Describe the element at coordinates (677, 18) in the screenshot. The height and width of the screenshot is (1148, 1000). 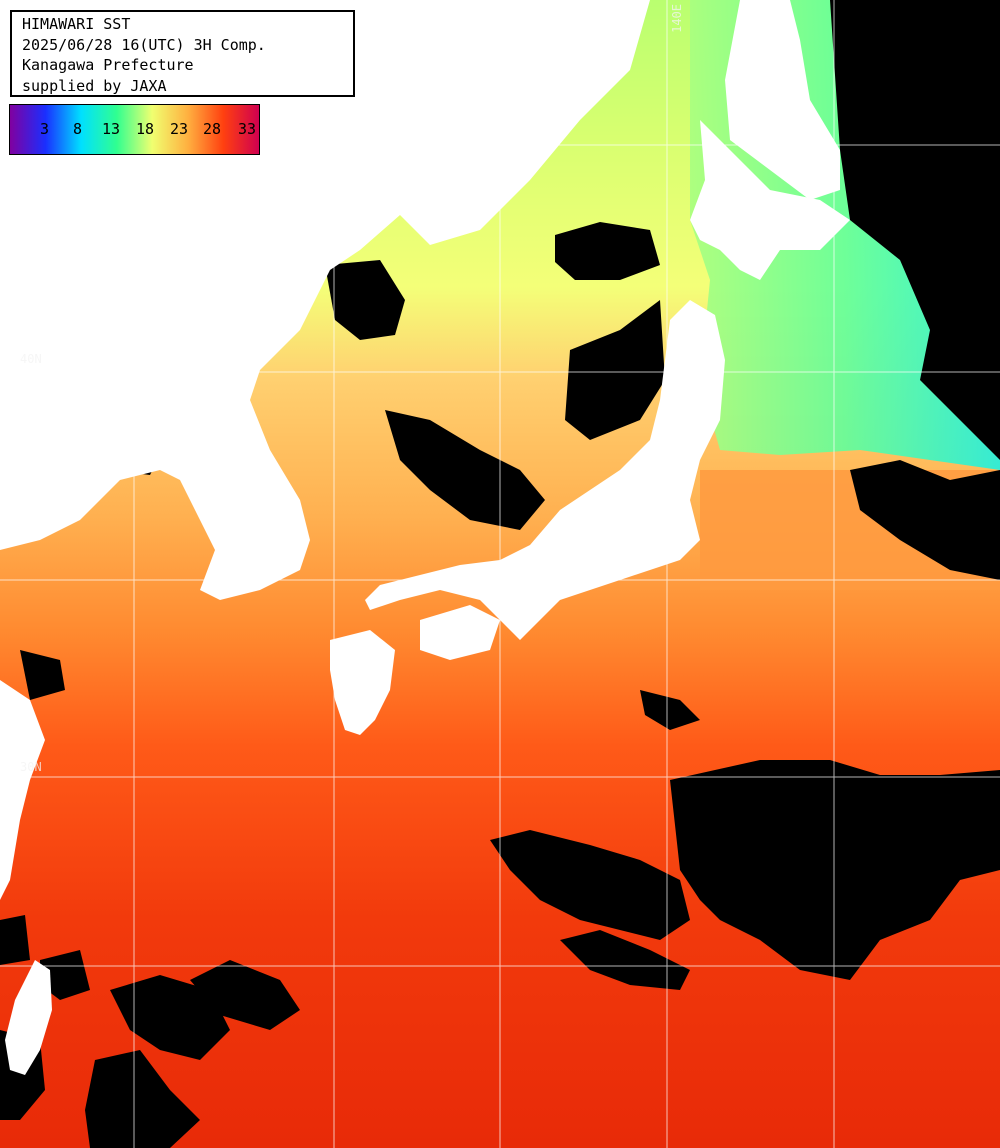
I see `lon-140-label: 140E` at that location.